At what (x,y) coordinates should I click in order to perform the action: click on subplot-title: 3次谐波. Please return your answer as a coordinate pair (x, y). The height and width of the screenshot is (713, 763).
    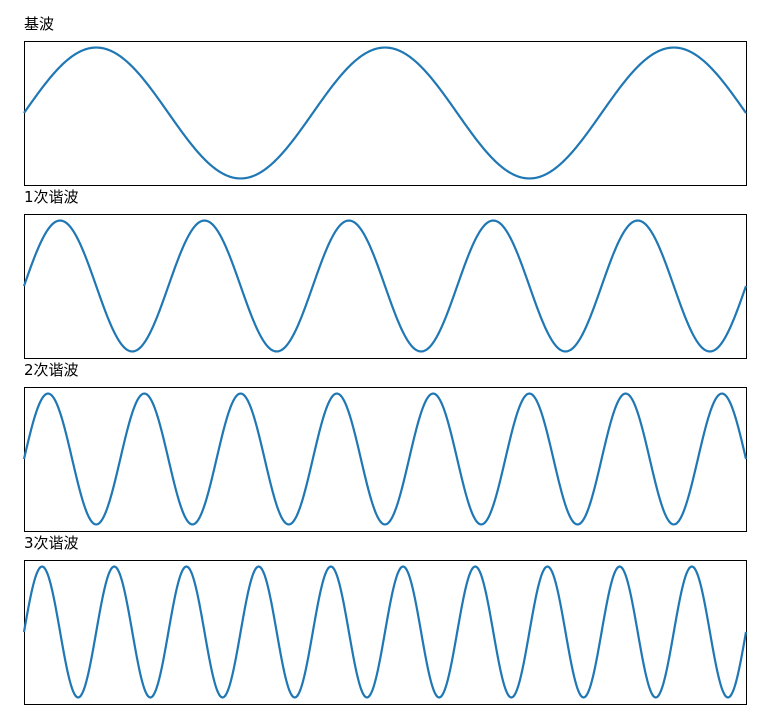
    Looking at the image, I should click on (51, 543).